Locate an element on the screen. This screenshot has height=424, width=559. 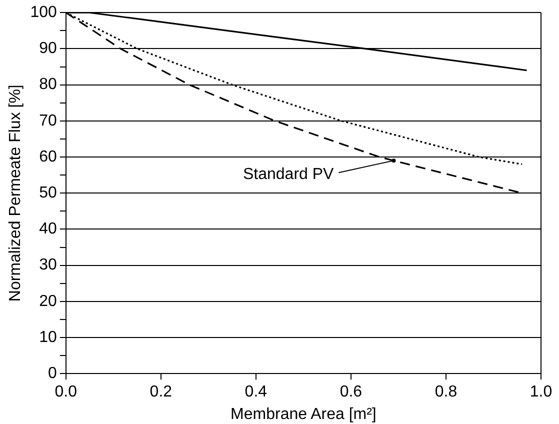
y-tick-label: 70 is located at coordinates (48, 121).